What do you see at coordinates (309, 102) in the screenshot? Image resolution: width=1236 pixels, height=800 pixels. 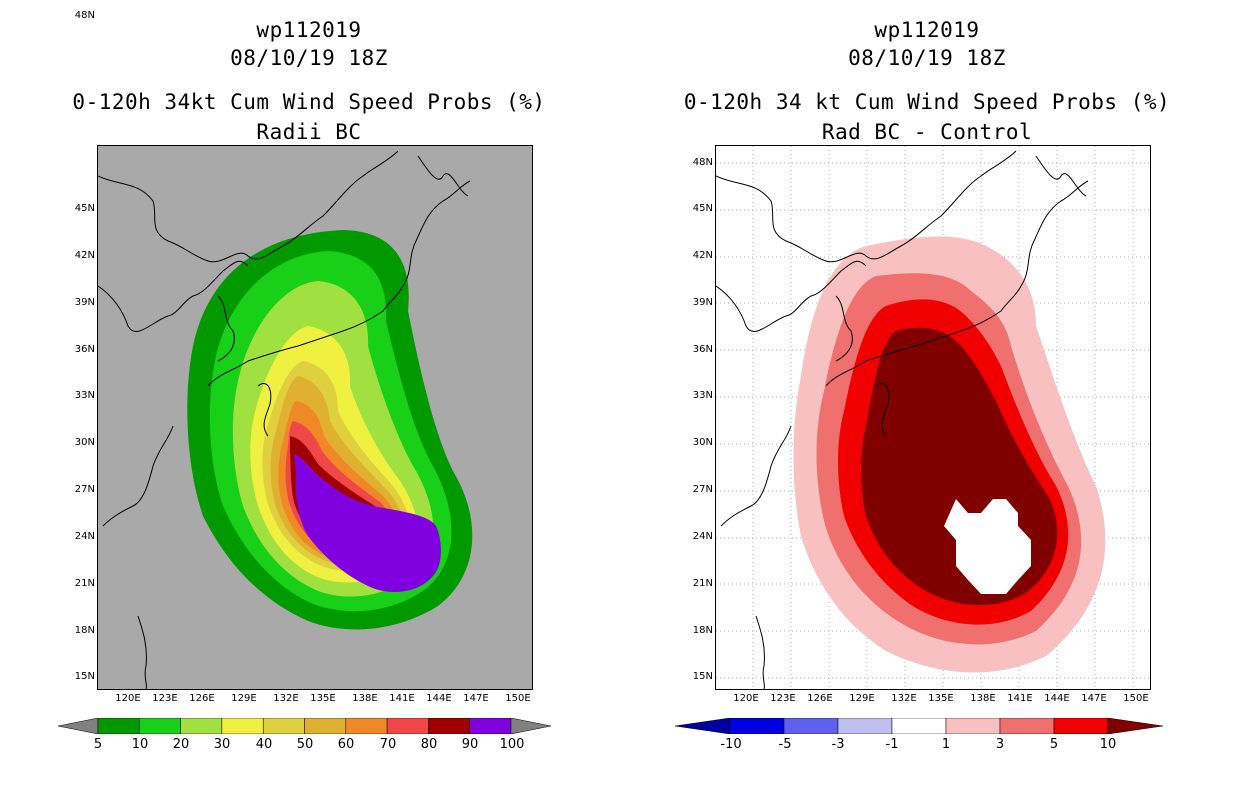 I see `chart-title: 0-120h 34kt Cum Wind Speed Probs (%)` at bounding box center [309, 102].